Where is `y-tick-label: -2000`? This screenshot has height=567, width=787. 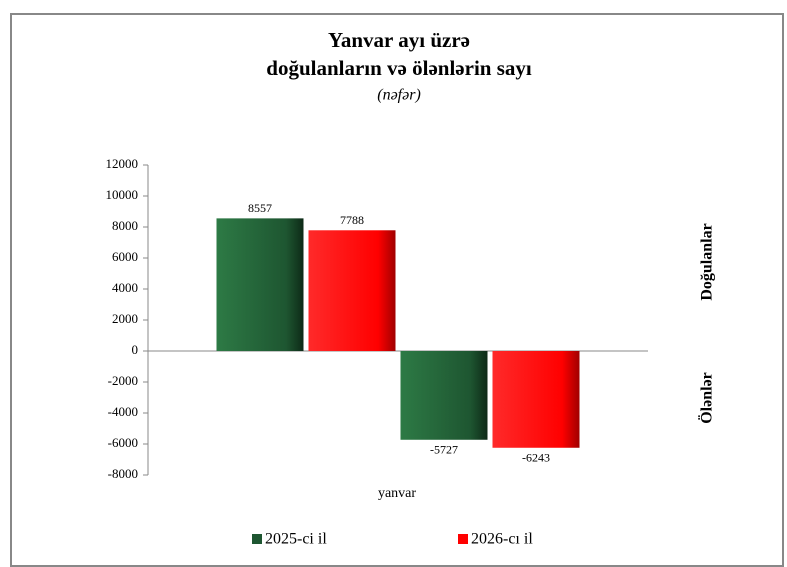
y-tick-label: -2000 is located at coordinates (123, 380).